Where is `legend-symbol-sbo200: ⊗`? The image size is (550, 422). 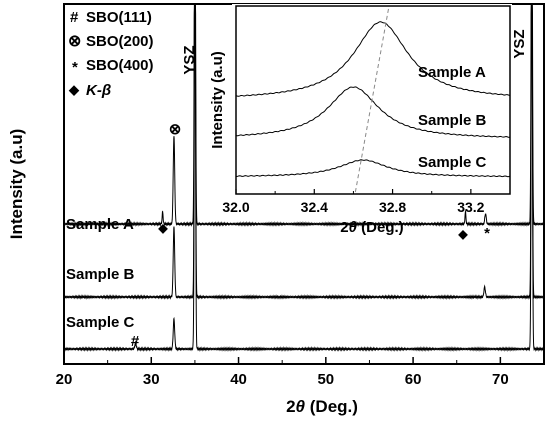 legend-symbol-sbo200: ⊗ is located at coordinates (74, 41).